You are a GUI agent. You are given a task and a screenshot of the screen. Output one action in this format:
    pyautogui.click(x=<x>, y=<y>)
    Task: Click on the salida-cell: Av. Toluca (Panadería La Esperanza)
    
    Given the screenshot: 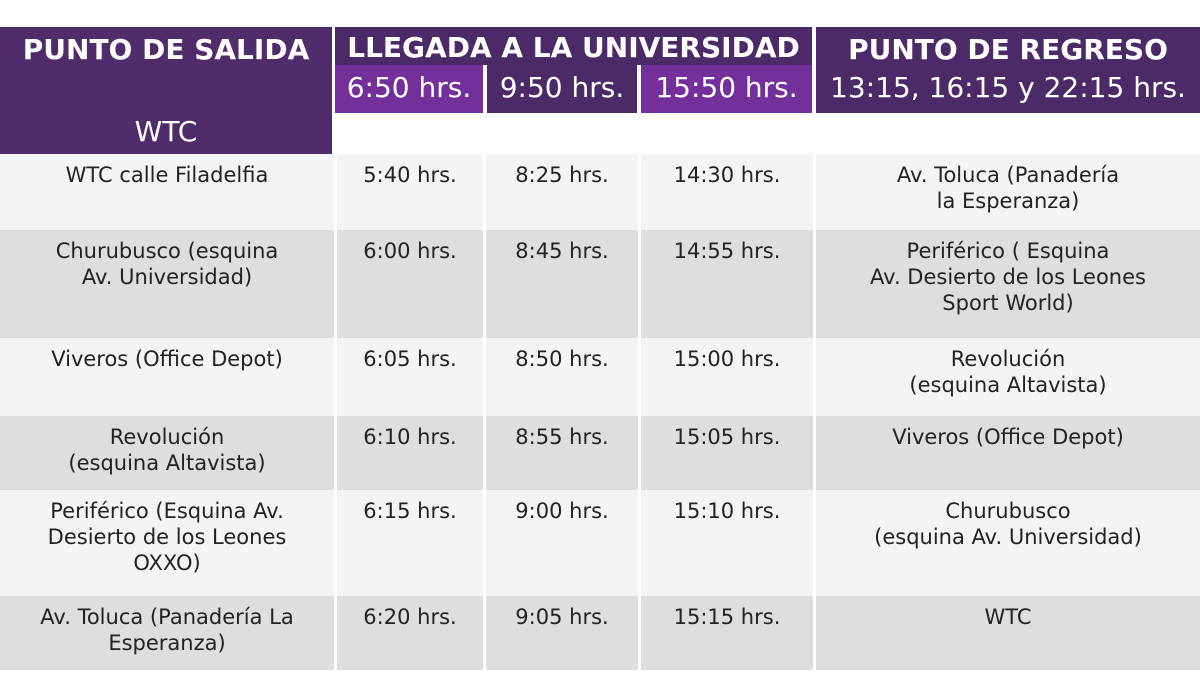 What is the action you would take?
    pyautogui.click(x=167, y=630)
    